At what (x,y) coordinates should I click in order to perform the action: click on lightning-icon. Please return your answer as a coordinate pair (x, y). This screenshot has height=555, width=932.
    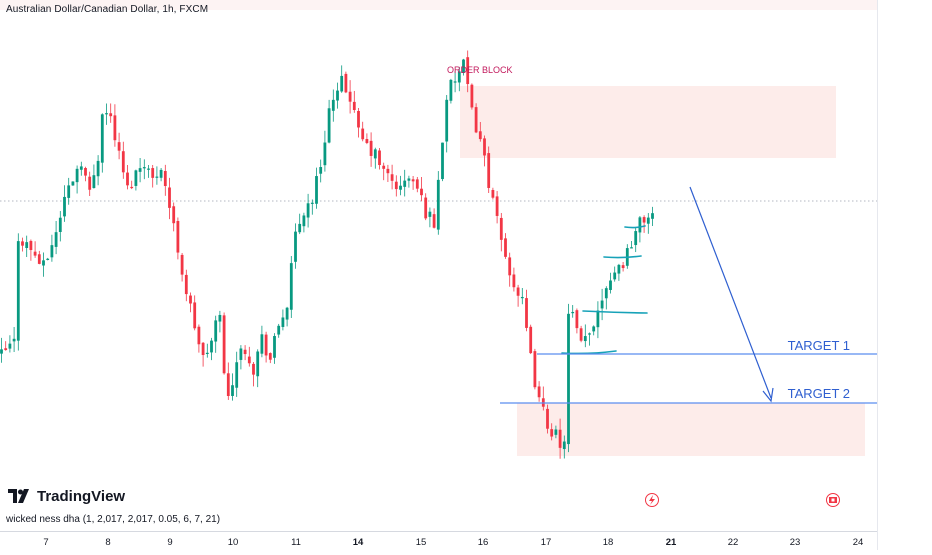
    Looking at the image, I should click on (652, 500).